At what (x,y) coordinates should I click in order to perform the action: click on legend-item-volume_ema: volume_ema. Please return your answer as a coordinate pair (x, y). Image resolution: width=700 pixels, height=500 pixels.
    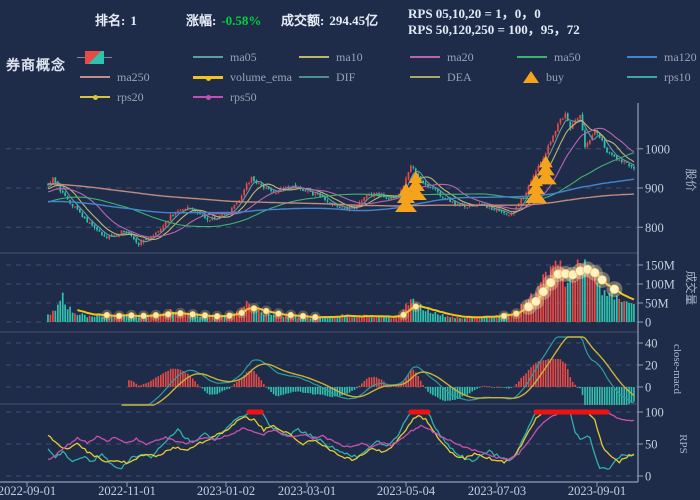
    Looking at the image, I should click on (242, 77).